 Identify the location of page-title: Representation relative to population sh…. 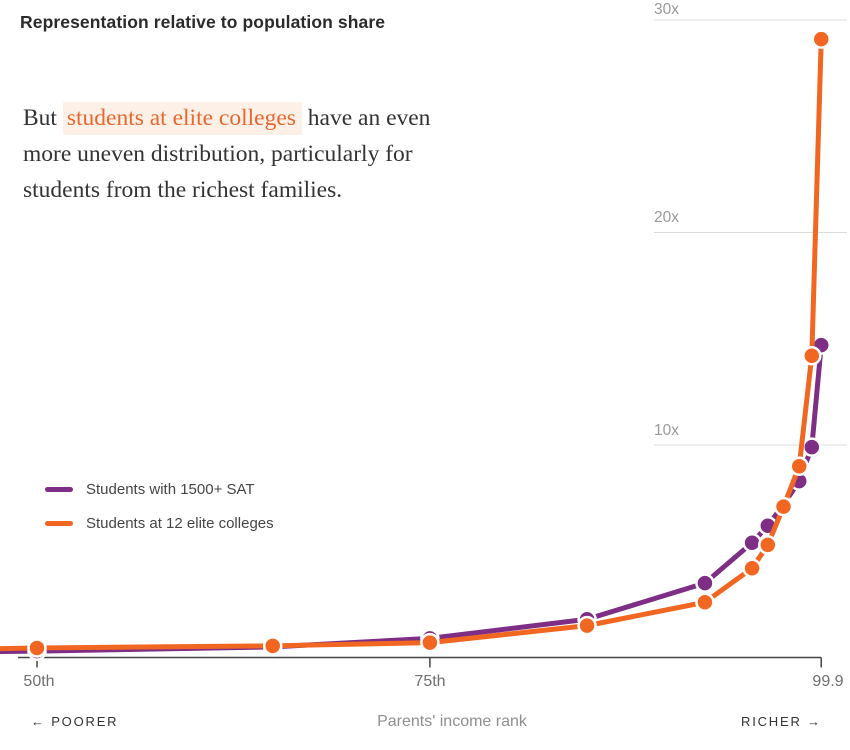
(203, 22).